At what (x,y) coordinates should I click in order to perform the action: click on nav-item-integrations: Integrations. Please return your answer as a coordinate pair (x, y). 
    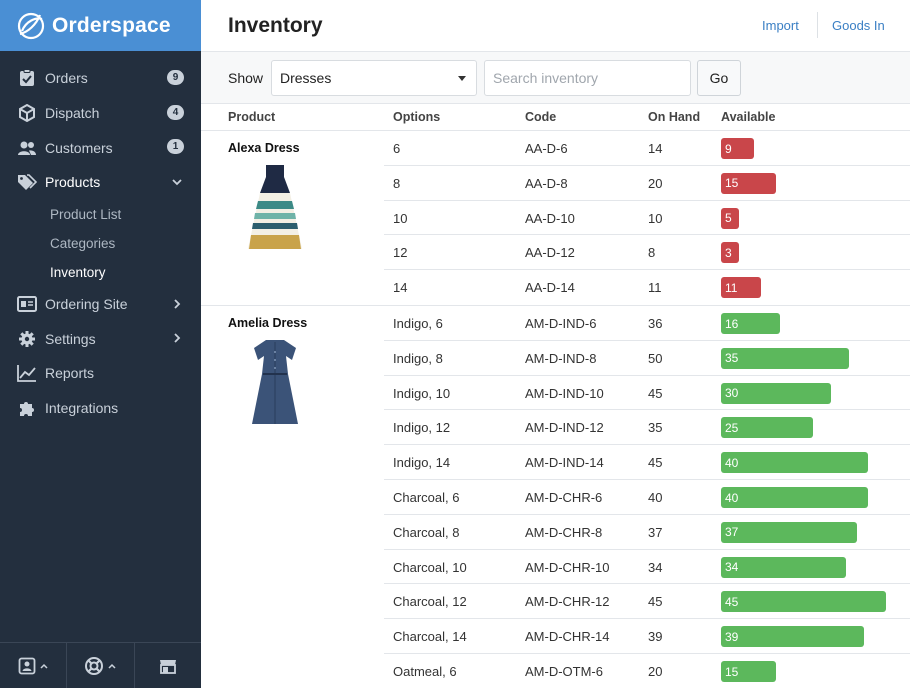
    Looking at the image, I should click on (100, 408).